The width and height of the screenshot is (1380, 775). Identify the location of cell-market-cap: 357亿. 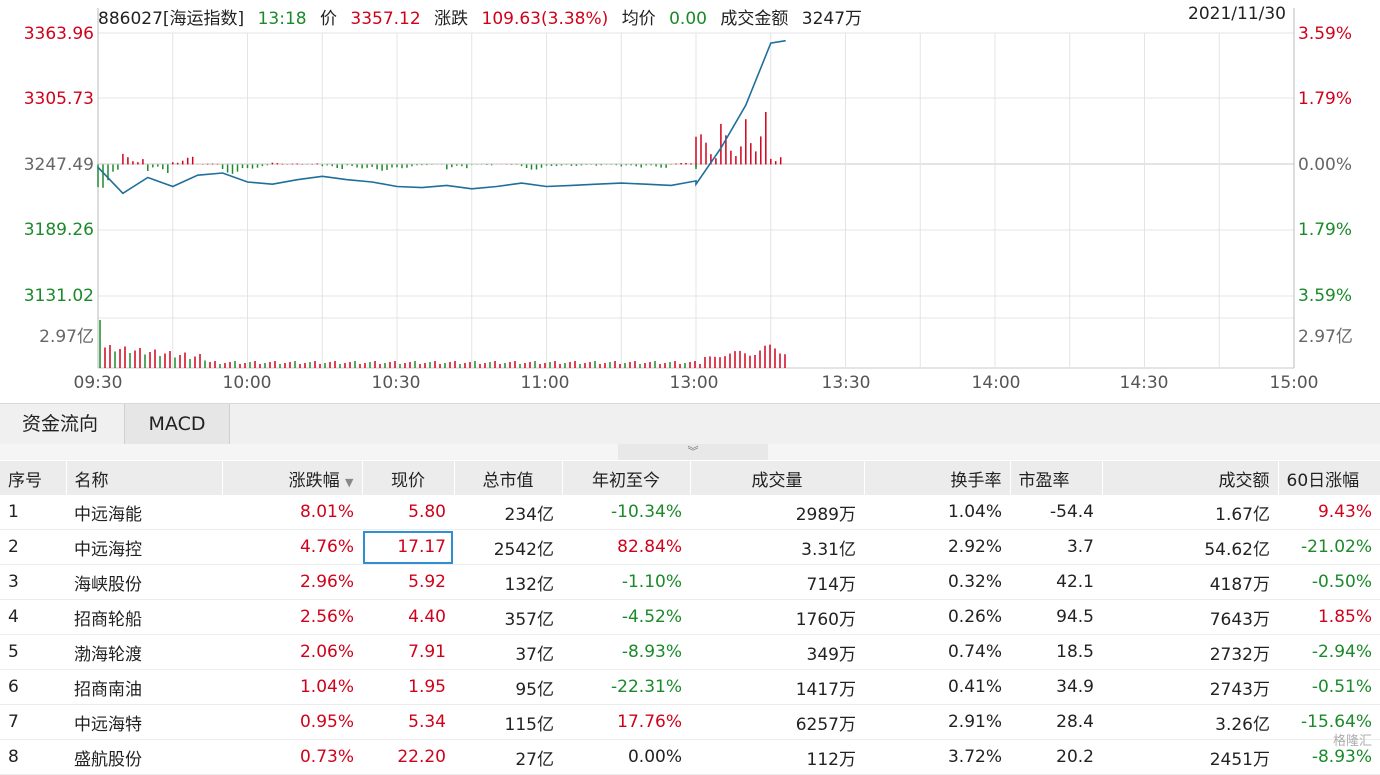
(508, 617).